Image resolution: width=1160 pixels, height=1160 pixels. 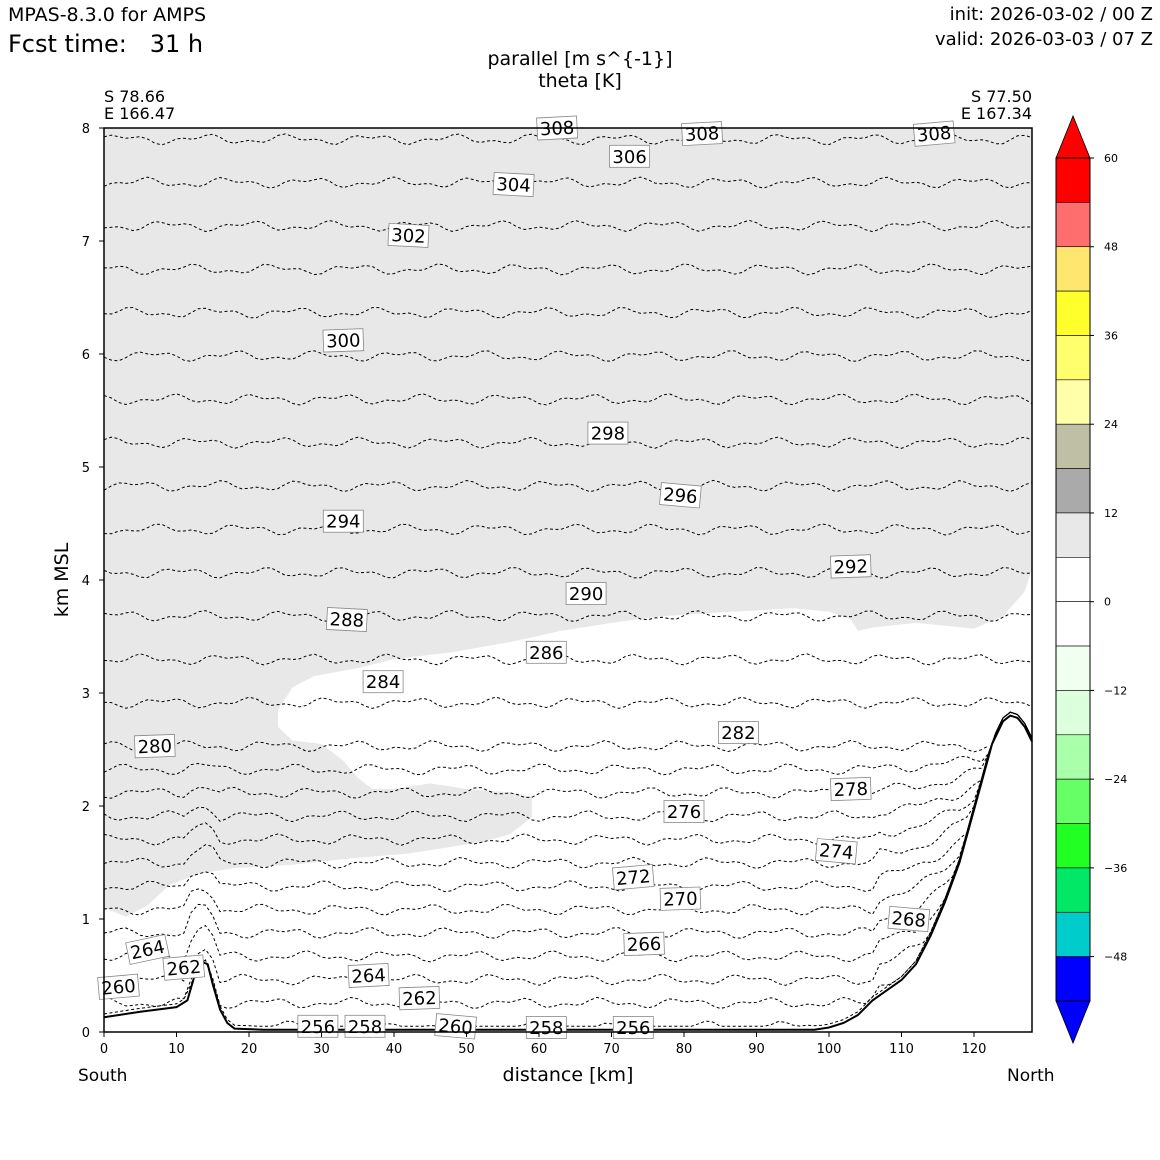 I want to click on contour-label-text: 260, so click(x=455, y=1027).